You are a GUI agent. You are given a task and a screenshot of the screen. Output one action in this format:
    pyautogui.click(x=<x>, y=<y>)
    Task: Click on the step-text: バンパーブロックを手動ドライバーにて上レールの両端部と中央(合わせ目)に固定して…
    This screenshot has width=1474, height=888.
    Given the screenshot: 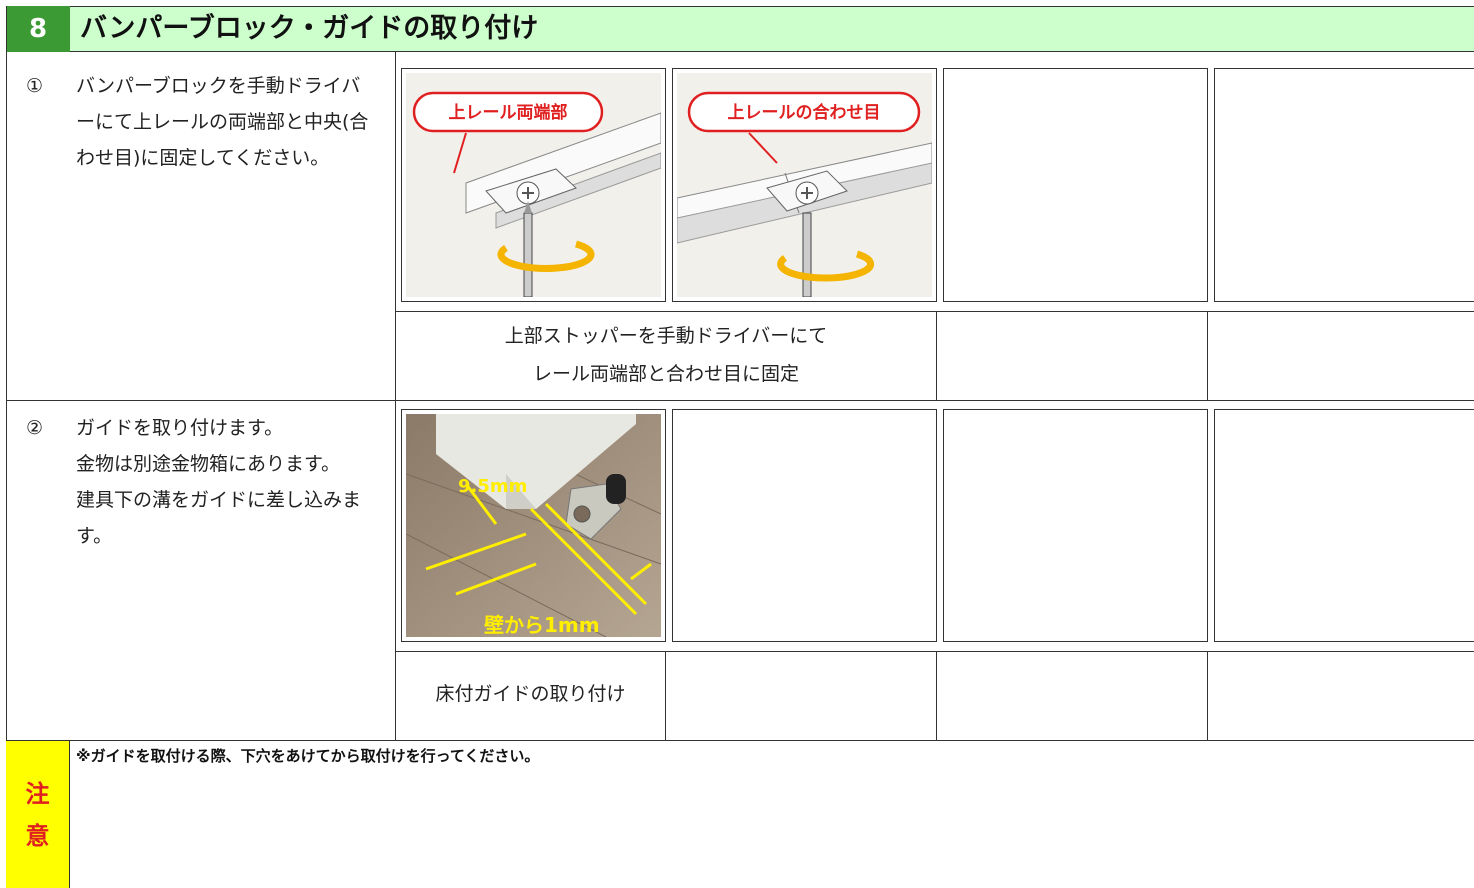 What is the action you would take?
    pyautogui.click(x=222, y=122)
    